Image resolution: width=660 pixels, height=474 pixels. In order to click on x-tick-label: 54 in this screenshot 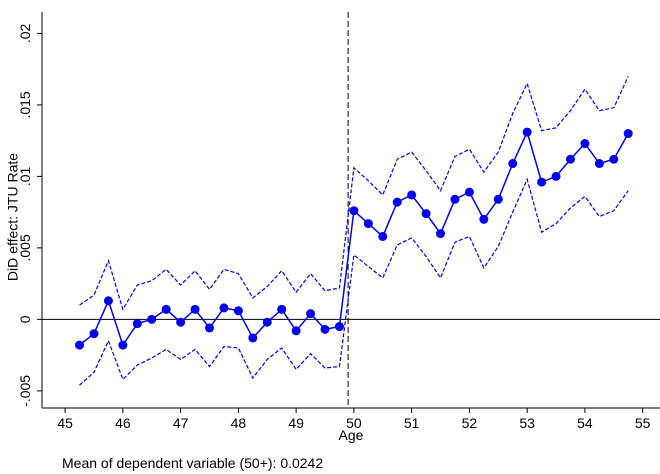, I will do `click(585, 423)`.